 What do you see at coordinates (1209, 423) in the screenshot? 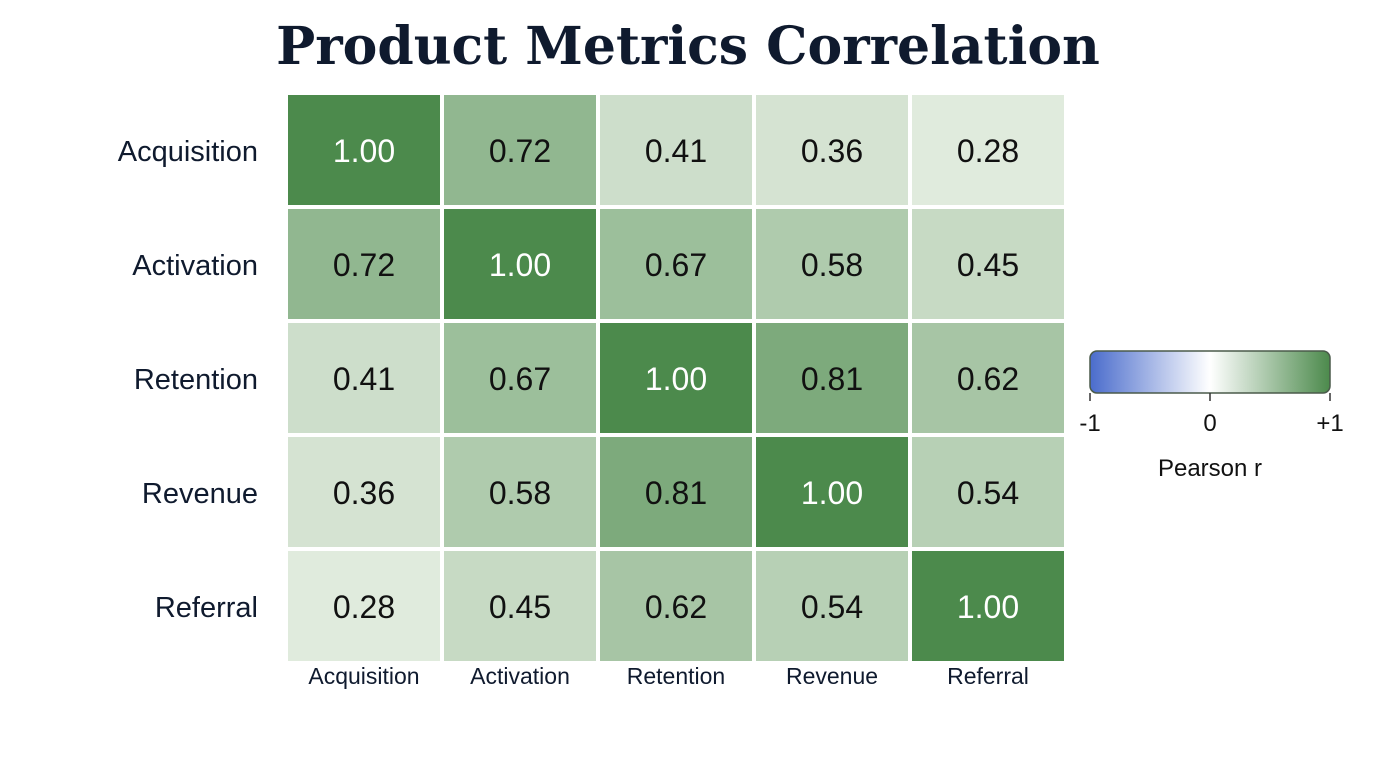
I see `colorbar-tick-label: 0` at bounding box center [1209, 423].